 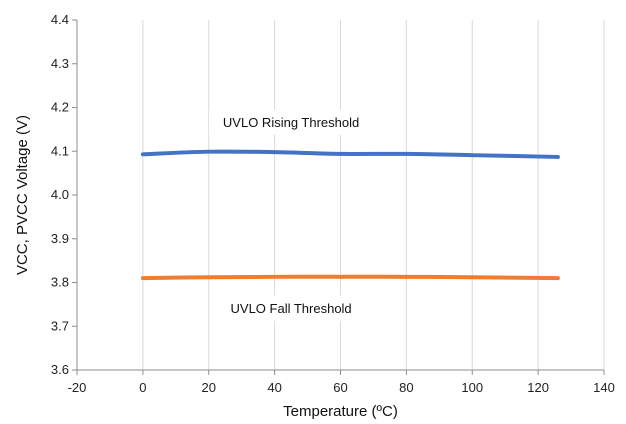 What do you see at coordinates (340, 411) in the screenshot?
I see `x-axis-title: Temperature (ºC)` at bounding box center [340, 411].